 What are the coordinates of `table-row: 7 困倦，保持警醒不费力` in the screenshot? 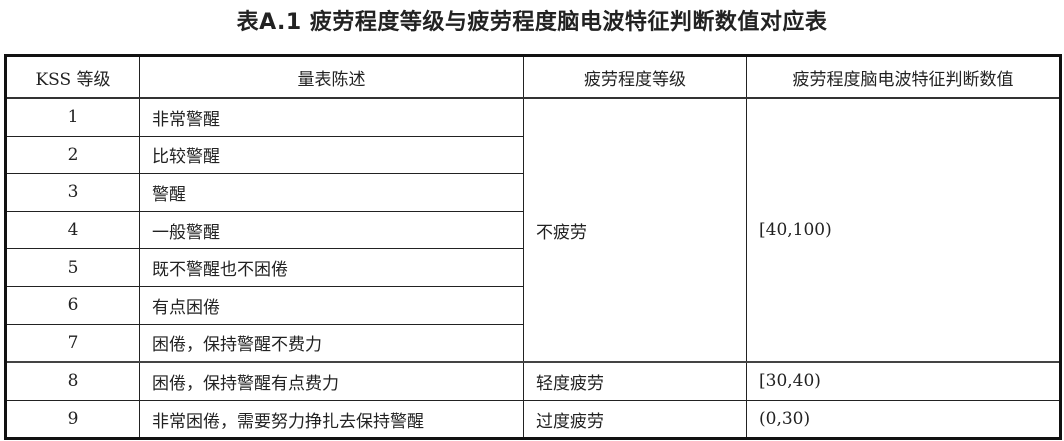 It's located at (533, 343).